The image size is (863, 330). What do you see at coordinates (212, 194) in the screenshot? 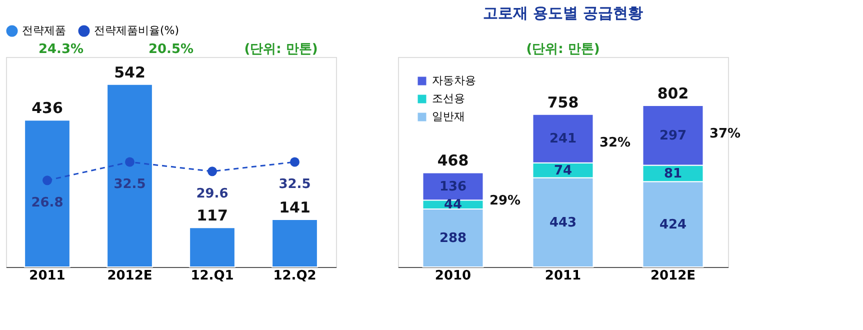
I see `data-label: 29.6` at bounding box center [212, 194].